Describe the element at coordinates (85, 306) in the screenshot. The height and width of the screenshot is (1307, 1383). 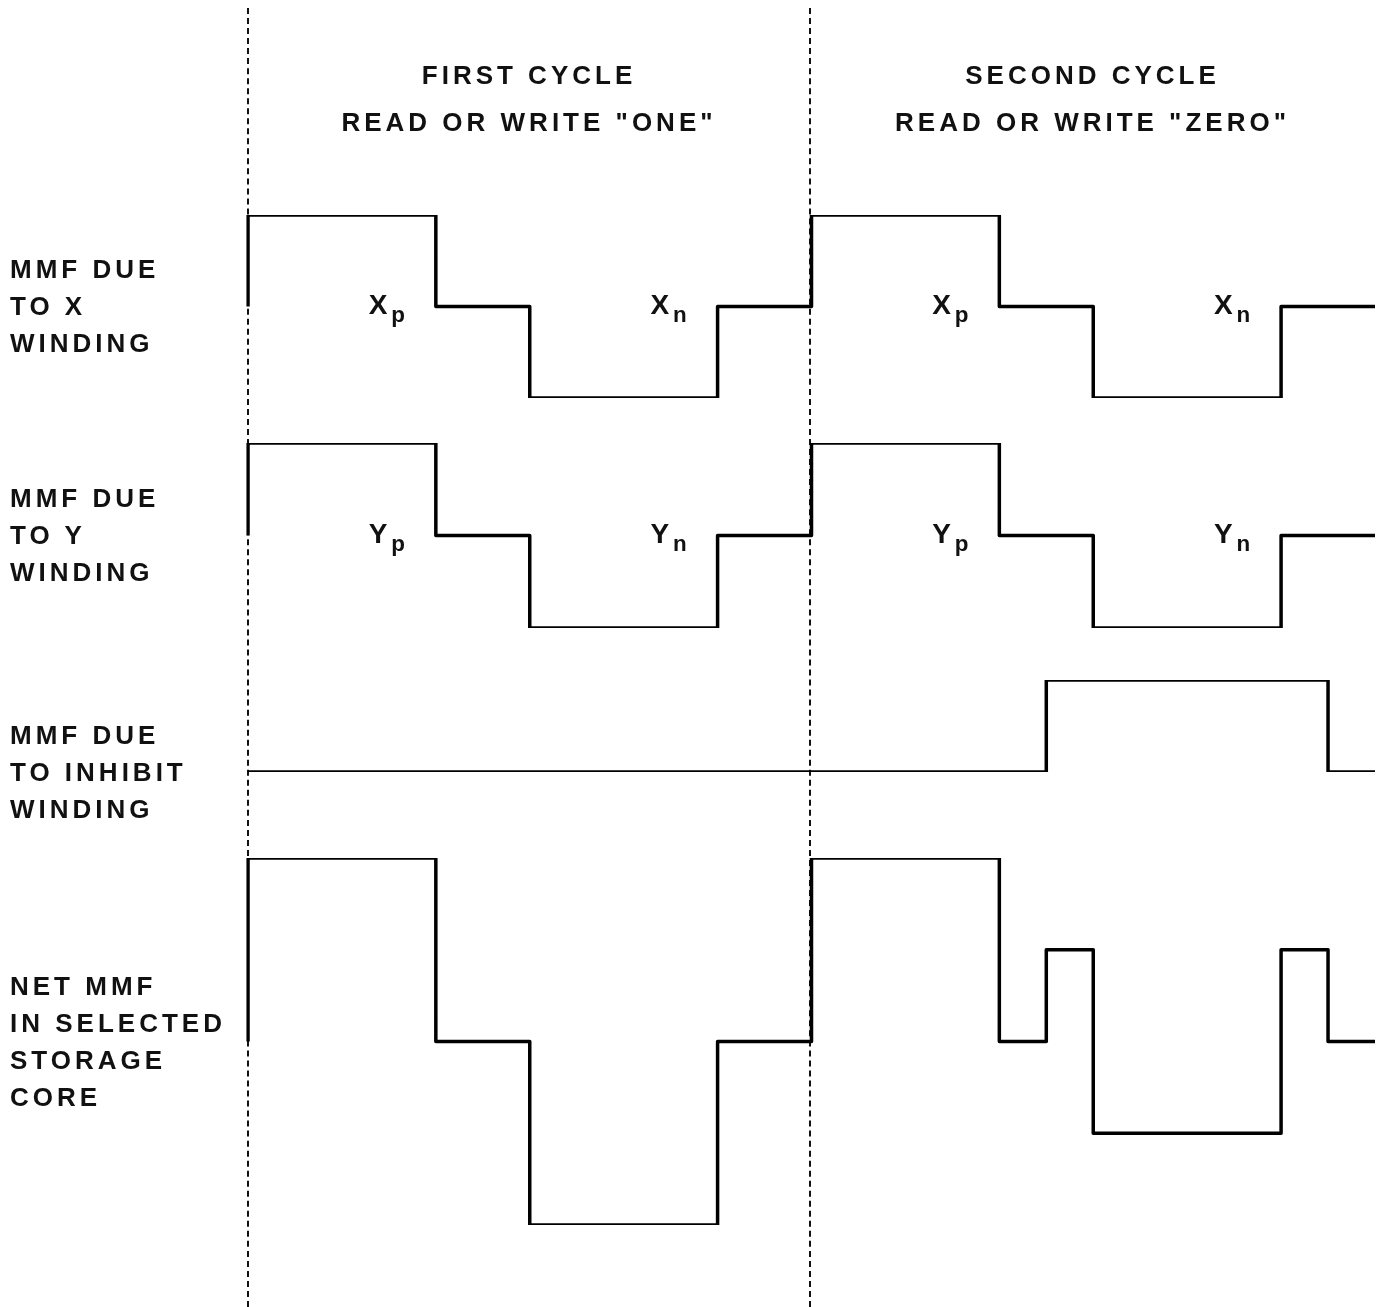
I see `y-axis-title: MMF DUE TO X WINDING` at that location.